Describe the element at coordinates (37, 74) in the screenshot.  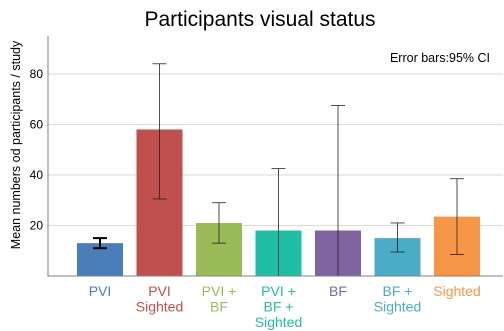
I see `y-tick-label: 80` at that location.